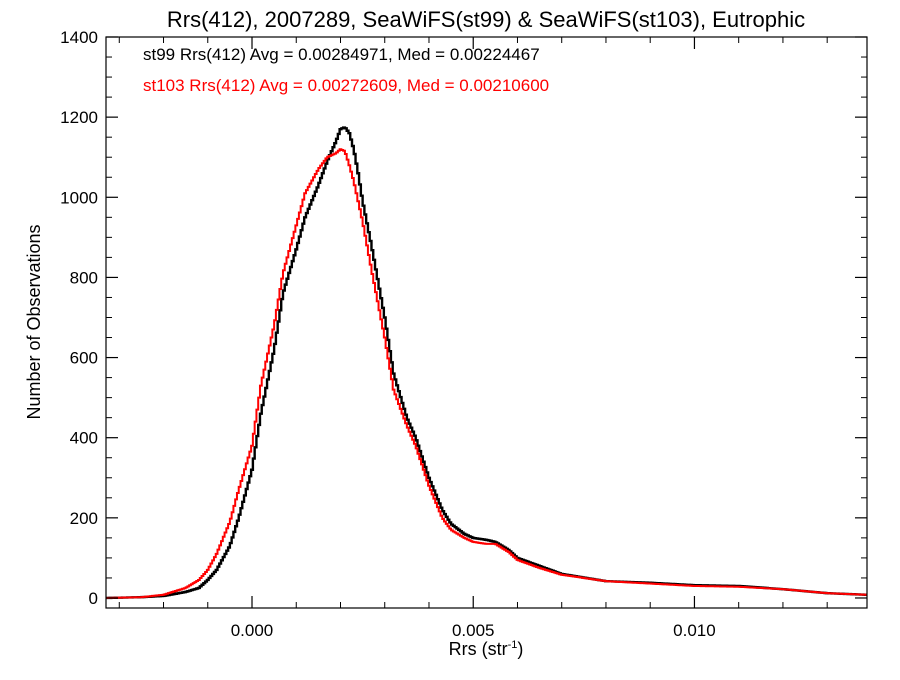 This screenshot has width=900, height=680. What do you see at coordinates (513, 645) in the screenshot?
I see `x-axis-label-superscript: -1` at bounding box center [513, 645].